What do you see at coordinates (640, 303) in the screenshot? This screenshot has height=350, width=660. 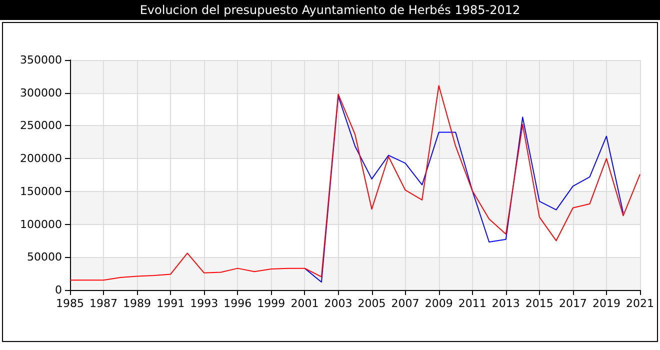 I see `x-tick-label: 2021` at bounding box center [640, 303].